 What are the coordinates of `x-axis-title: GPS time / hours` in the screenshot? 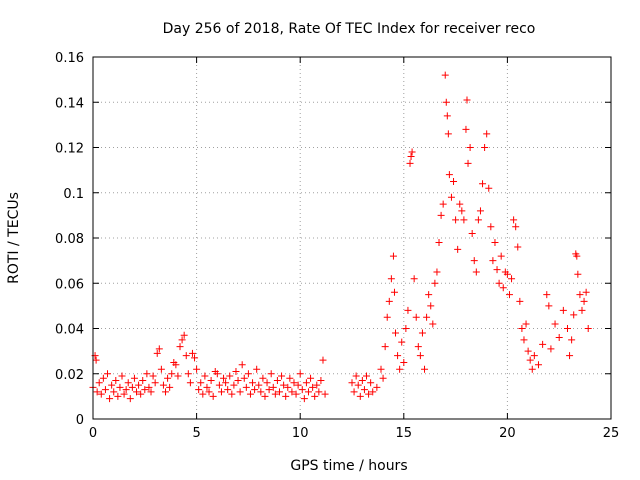 It's located at (348, 466).